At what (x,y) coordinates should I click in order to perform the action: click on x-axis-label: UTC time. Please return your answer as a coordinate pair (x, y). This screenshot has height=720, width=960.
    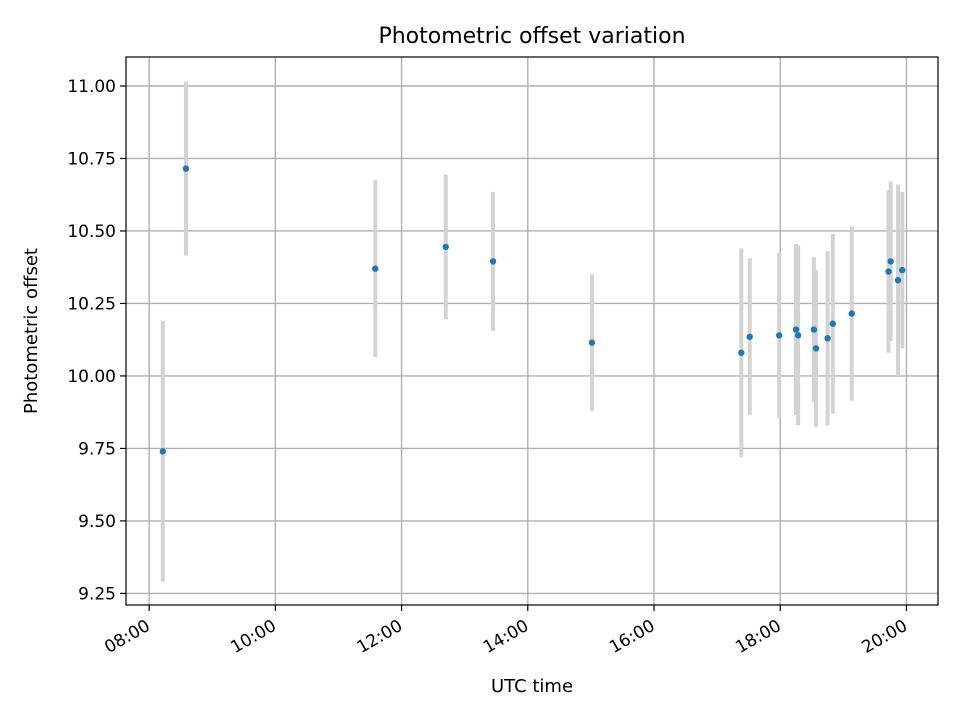
    Looking at the image, I should click on (532, 686).